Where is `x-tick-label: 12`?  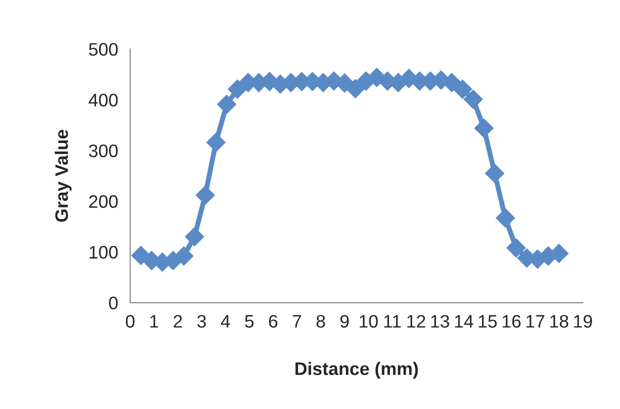
x-tick-label: 12 is located at coordinates (416, 321).